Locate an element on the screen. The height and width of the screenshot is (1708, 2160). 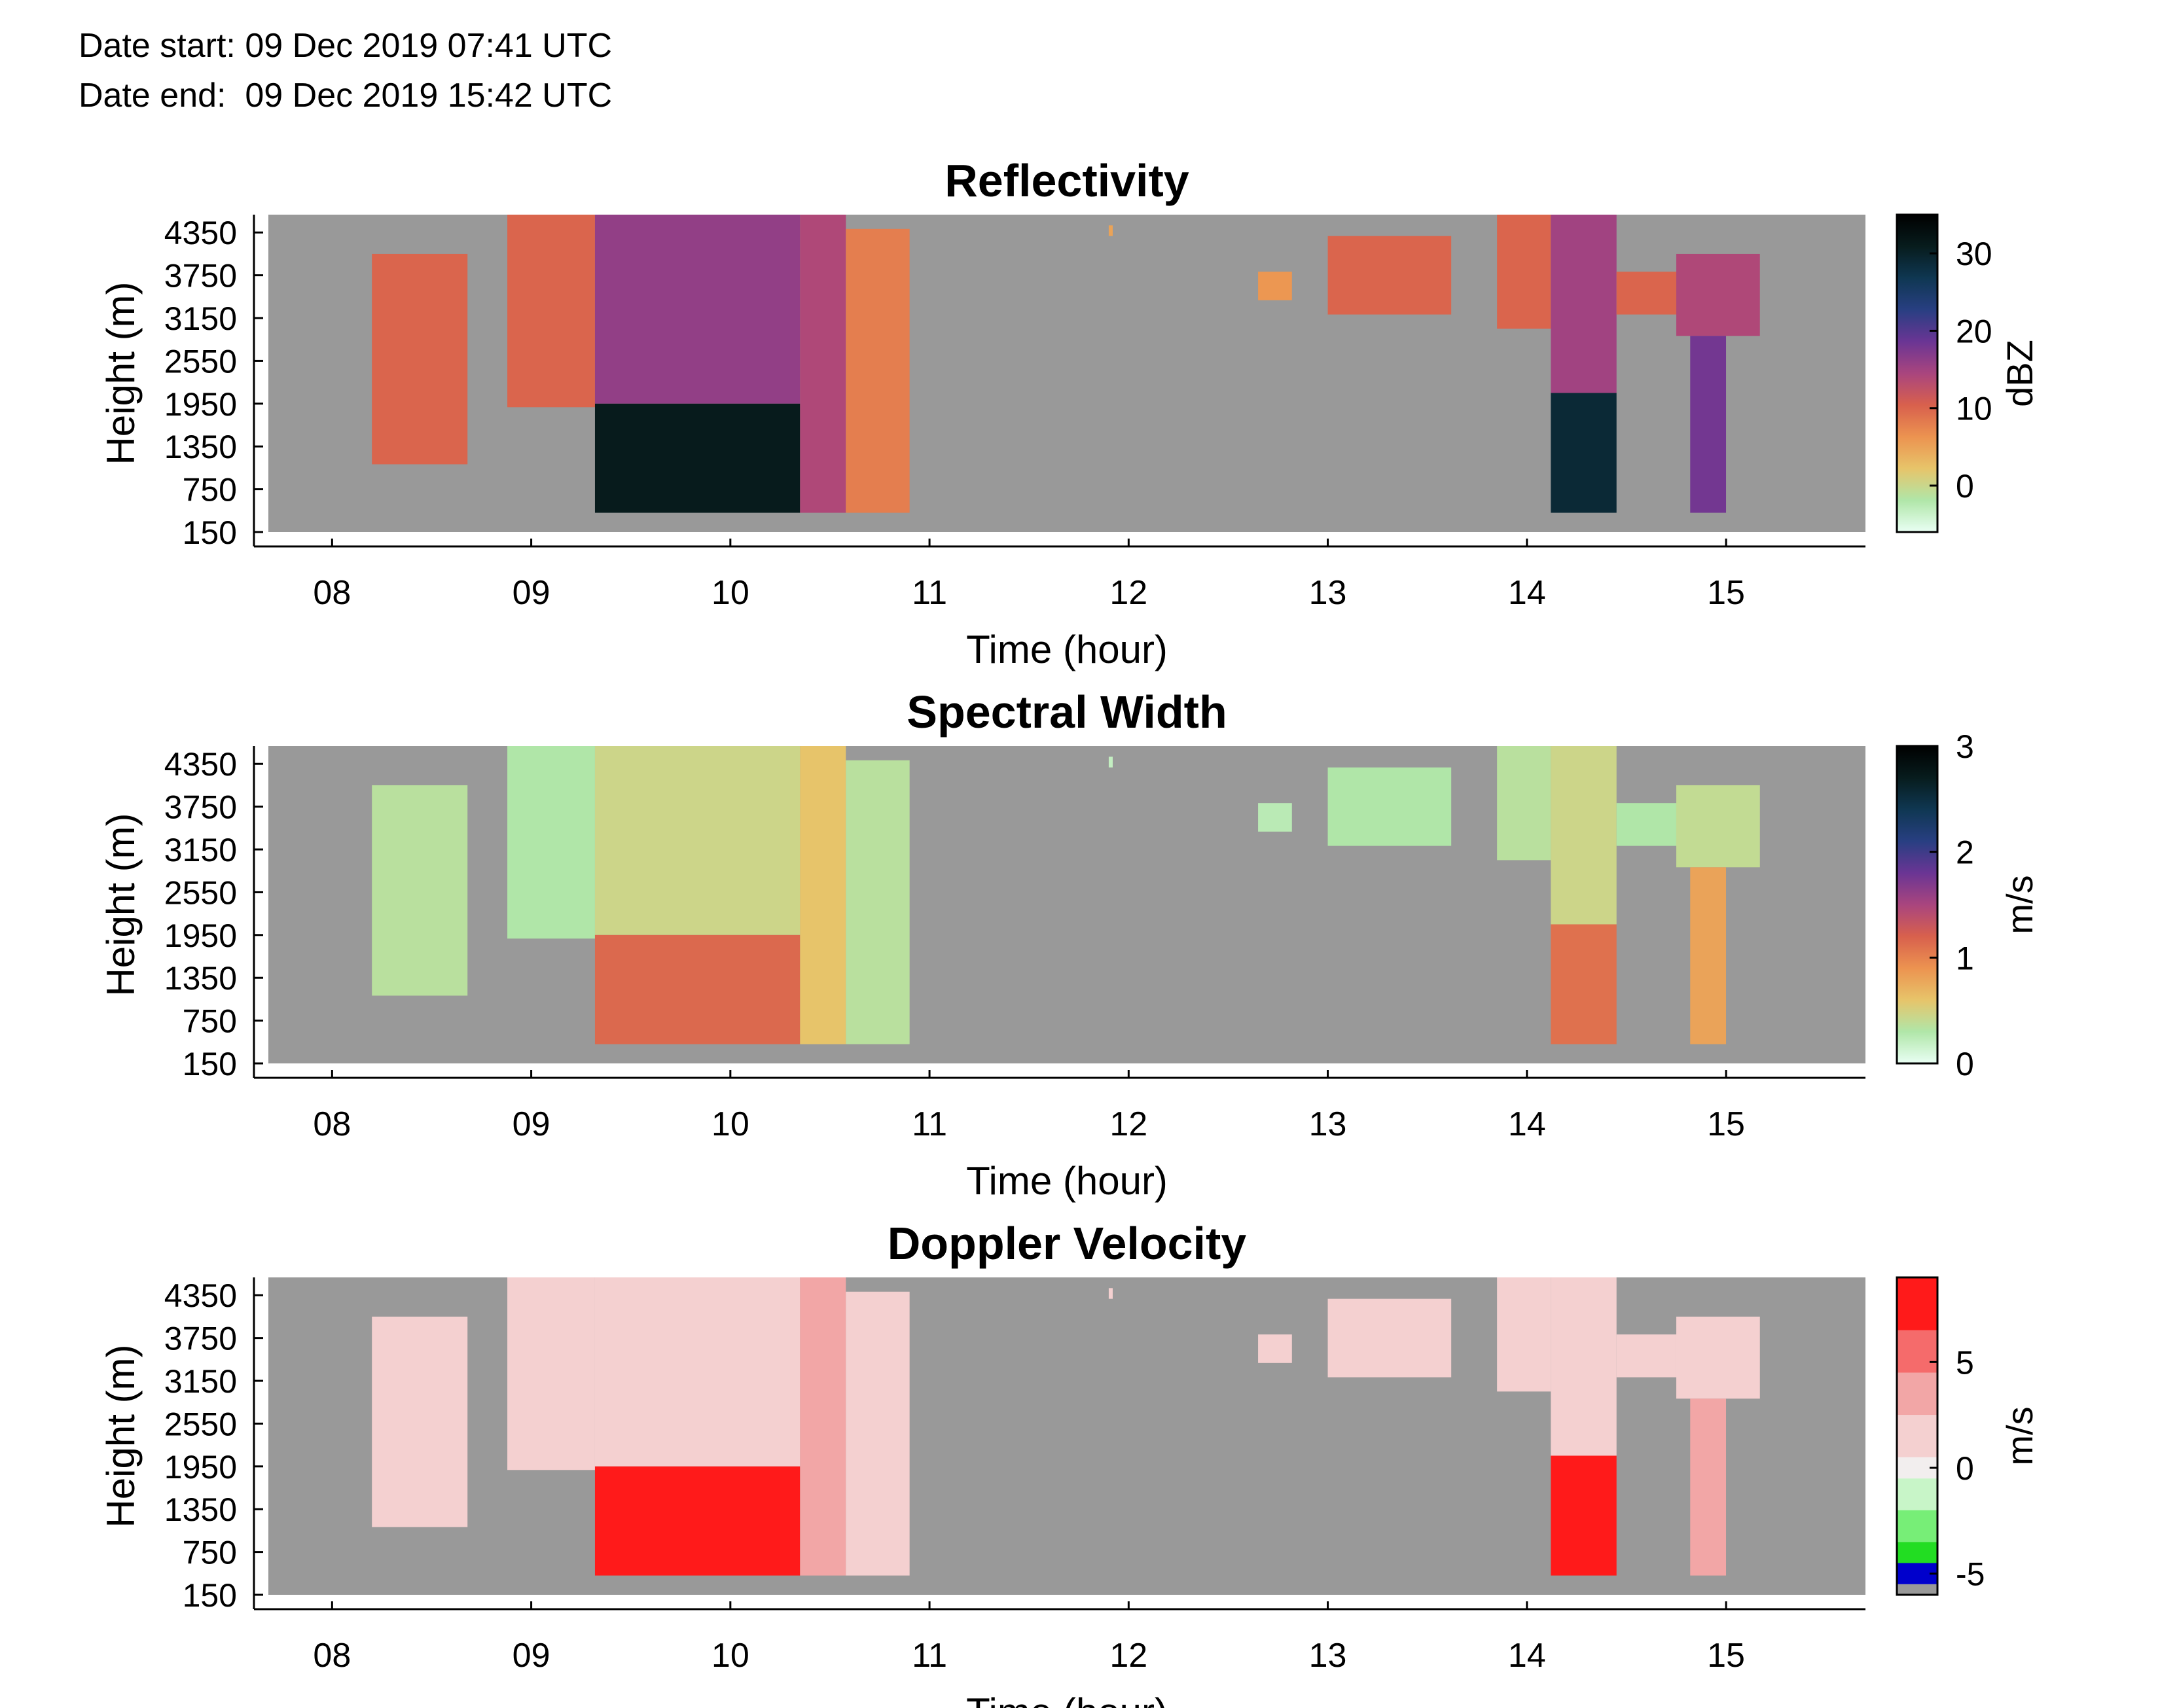
spectral-width-colorbar-tick-label: 2 is located at coordinates (1965, 852).